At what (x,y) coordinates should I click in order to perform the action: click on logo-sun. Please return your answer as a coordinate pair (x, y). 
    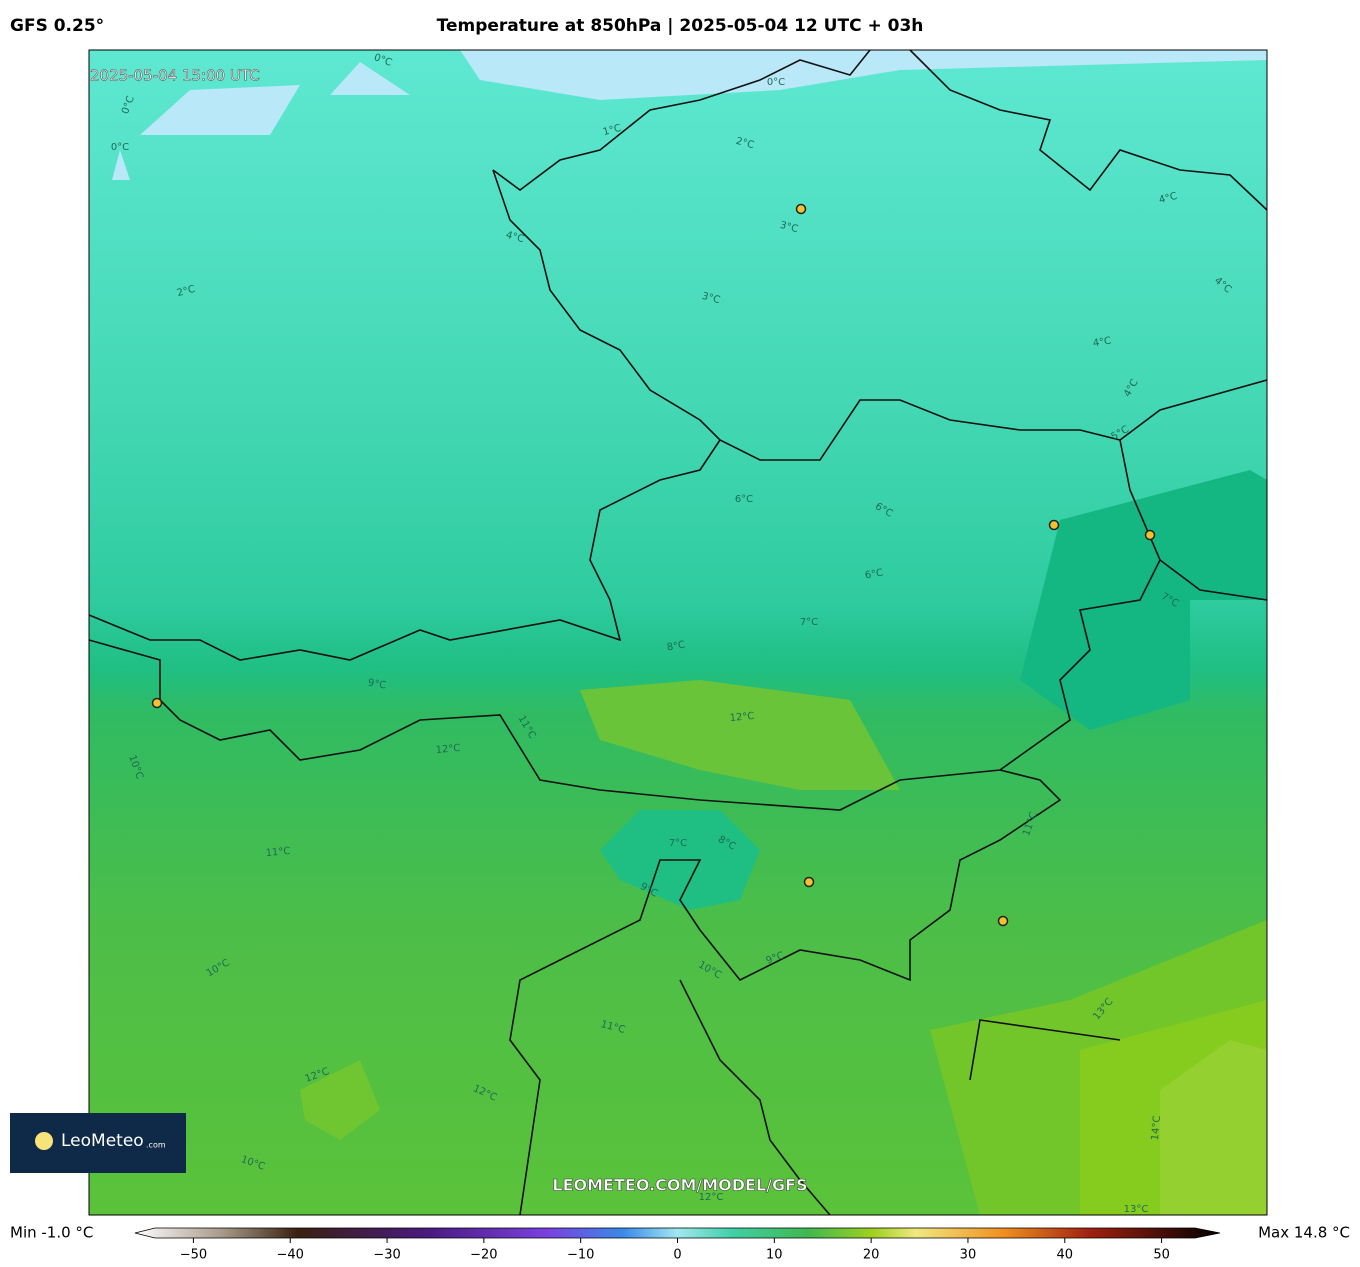
    Looking at the image, I should click on (44, 1141).